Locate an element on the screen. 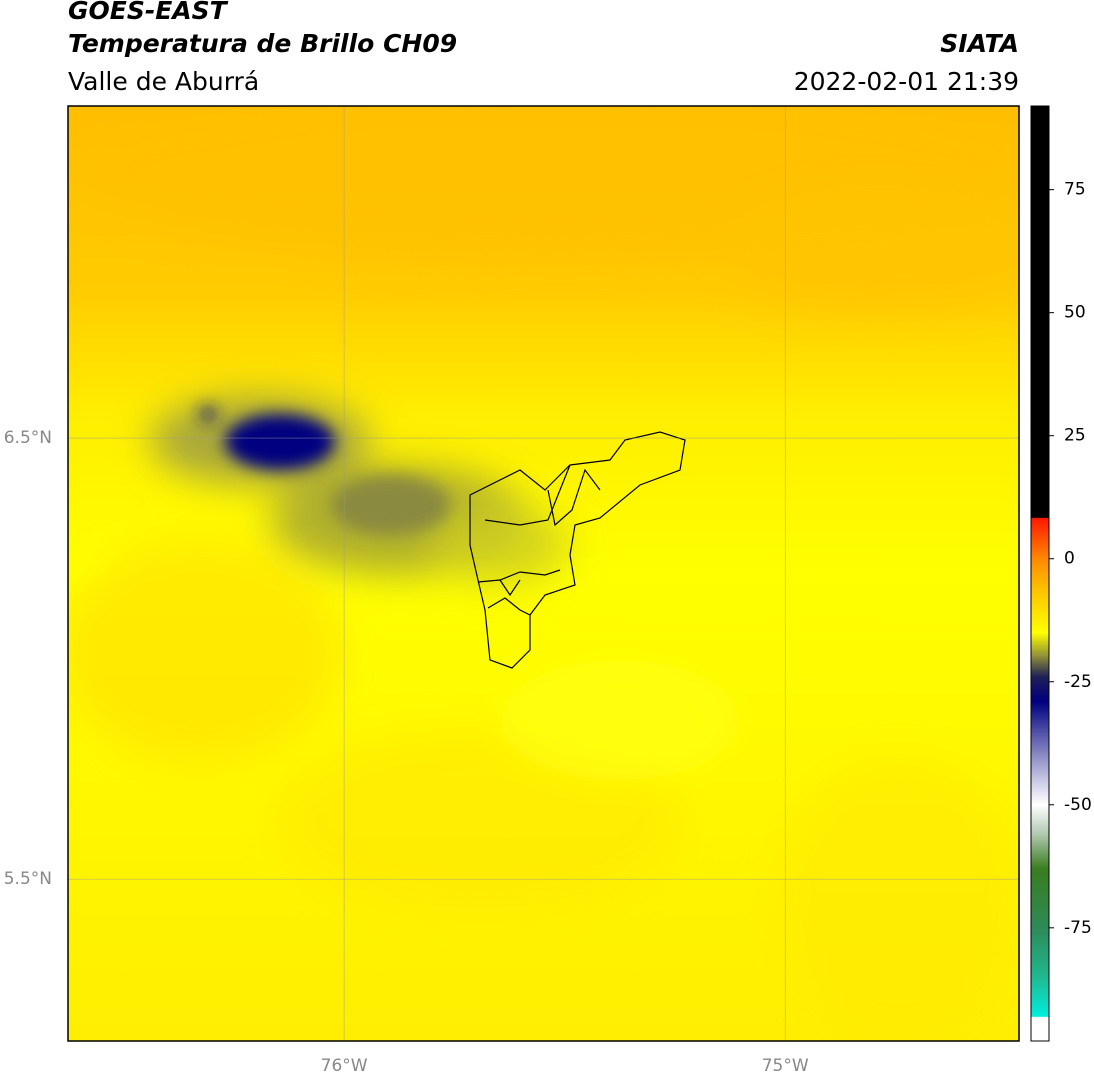 The height and width of the screenshot is (1082, 1094). x-tick-label: 75°W is located at coordinates (785, 1066).